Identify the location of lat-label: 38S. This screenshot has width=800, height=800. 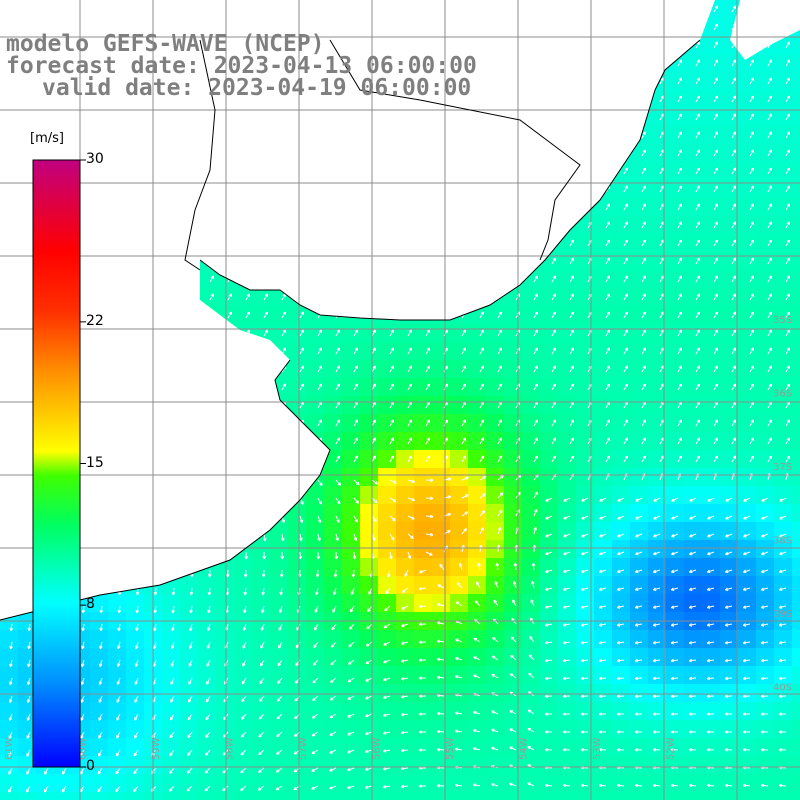
(782, 541).